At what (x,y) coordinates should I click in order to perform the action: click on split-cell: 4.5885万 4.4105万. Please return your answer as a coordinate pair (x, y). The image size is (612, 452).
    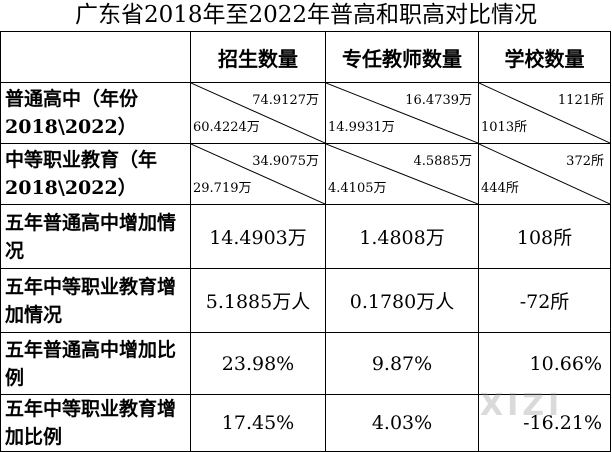
    Looking at the image, I should click on (402, 174).